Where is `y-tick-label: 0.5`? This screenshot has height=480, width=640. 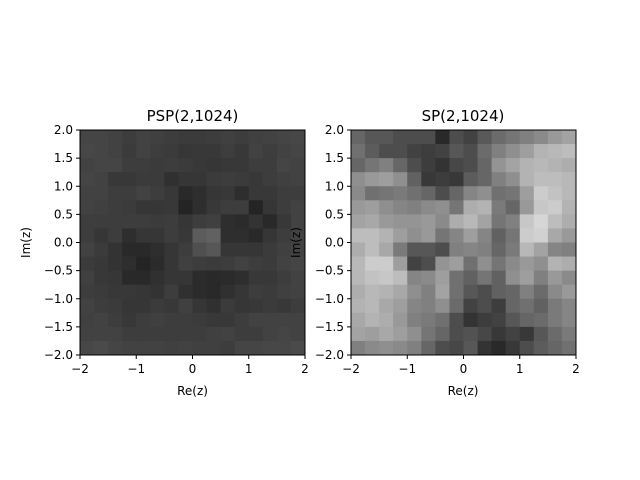
y-tick-label: 0.5 is located at coordinates (63, 214).